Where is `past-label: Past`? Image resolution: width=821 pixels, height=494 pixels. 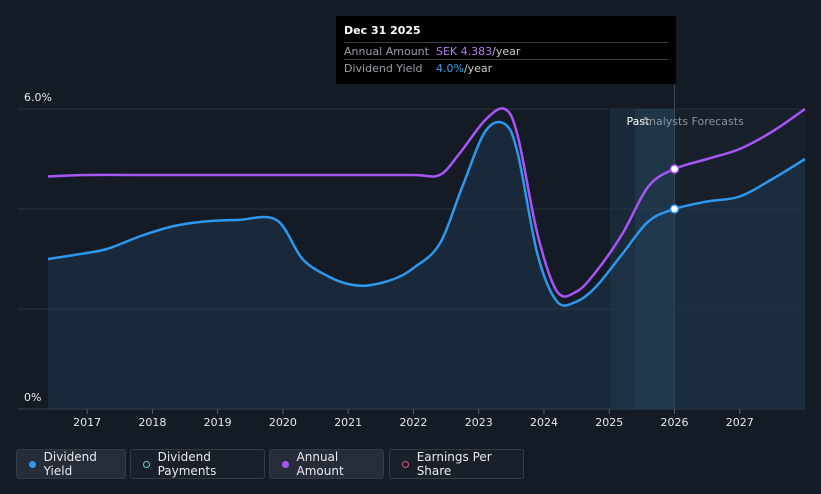 past-label: Past is located at coordinates (638, 121).